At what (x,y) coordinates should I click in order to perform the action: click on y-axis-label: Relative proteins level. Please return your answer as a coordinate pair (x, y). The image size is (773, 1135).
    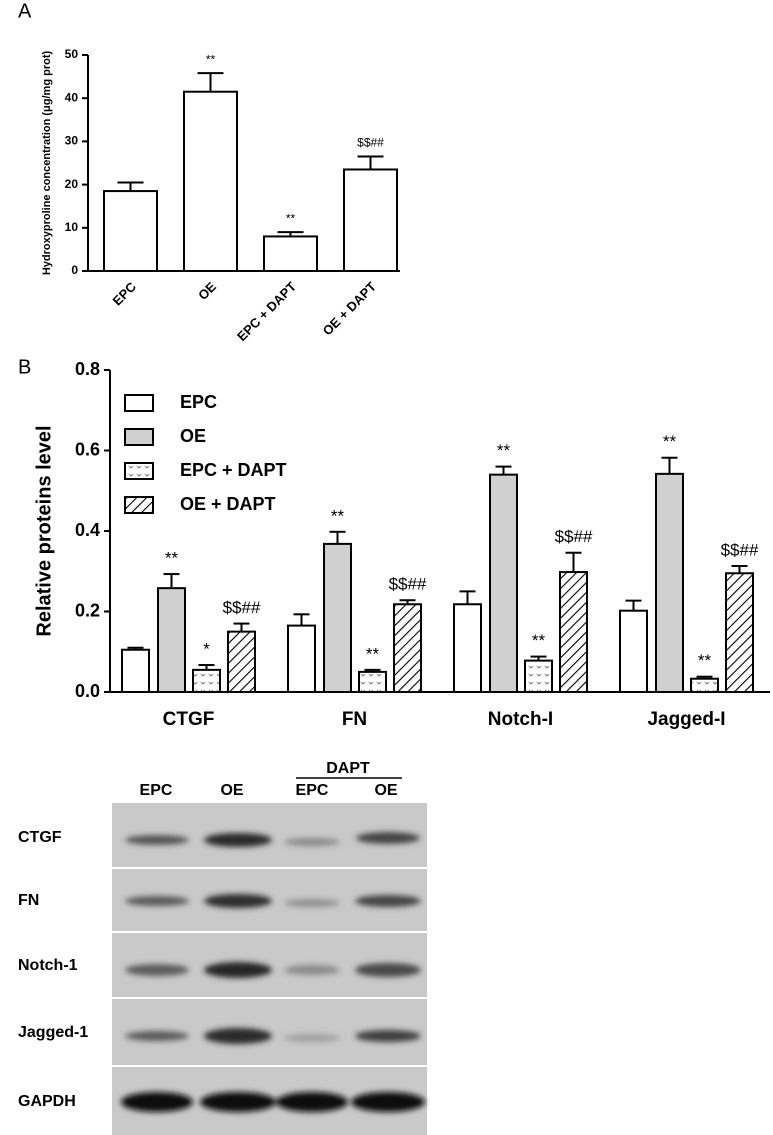
    Looking at the image, I should click on (44, 530).